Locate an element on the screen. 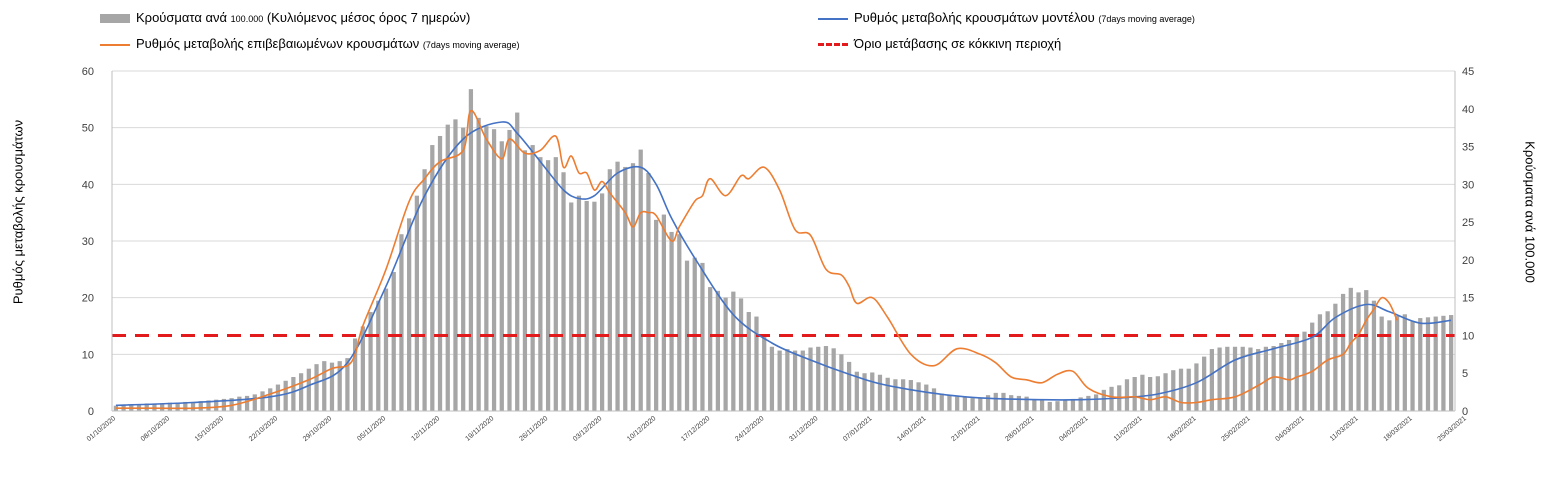  y-right-tick-label: 20 is located at coordinates (1468, 261).